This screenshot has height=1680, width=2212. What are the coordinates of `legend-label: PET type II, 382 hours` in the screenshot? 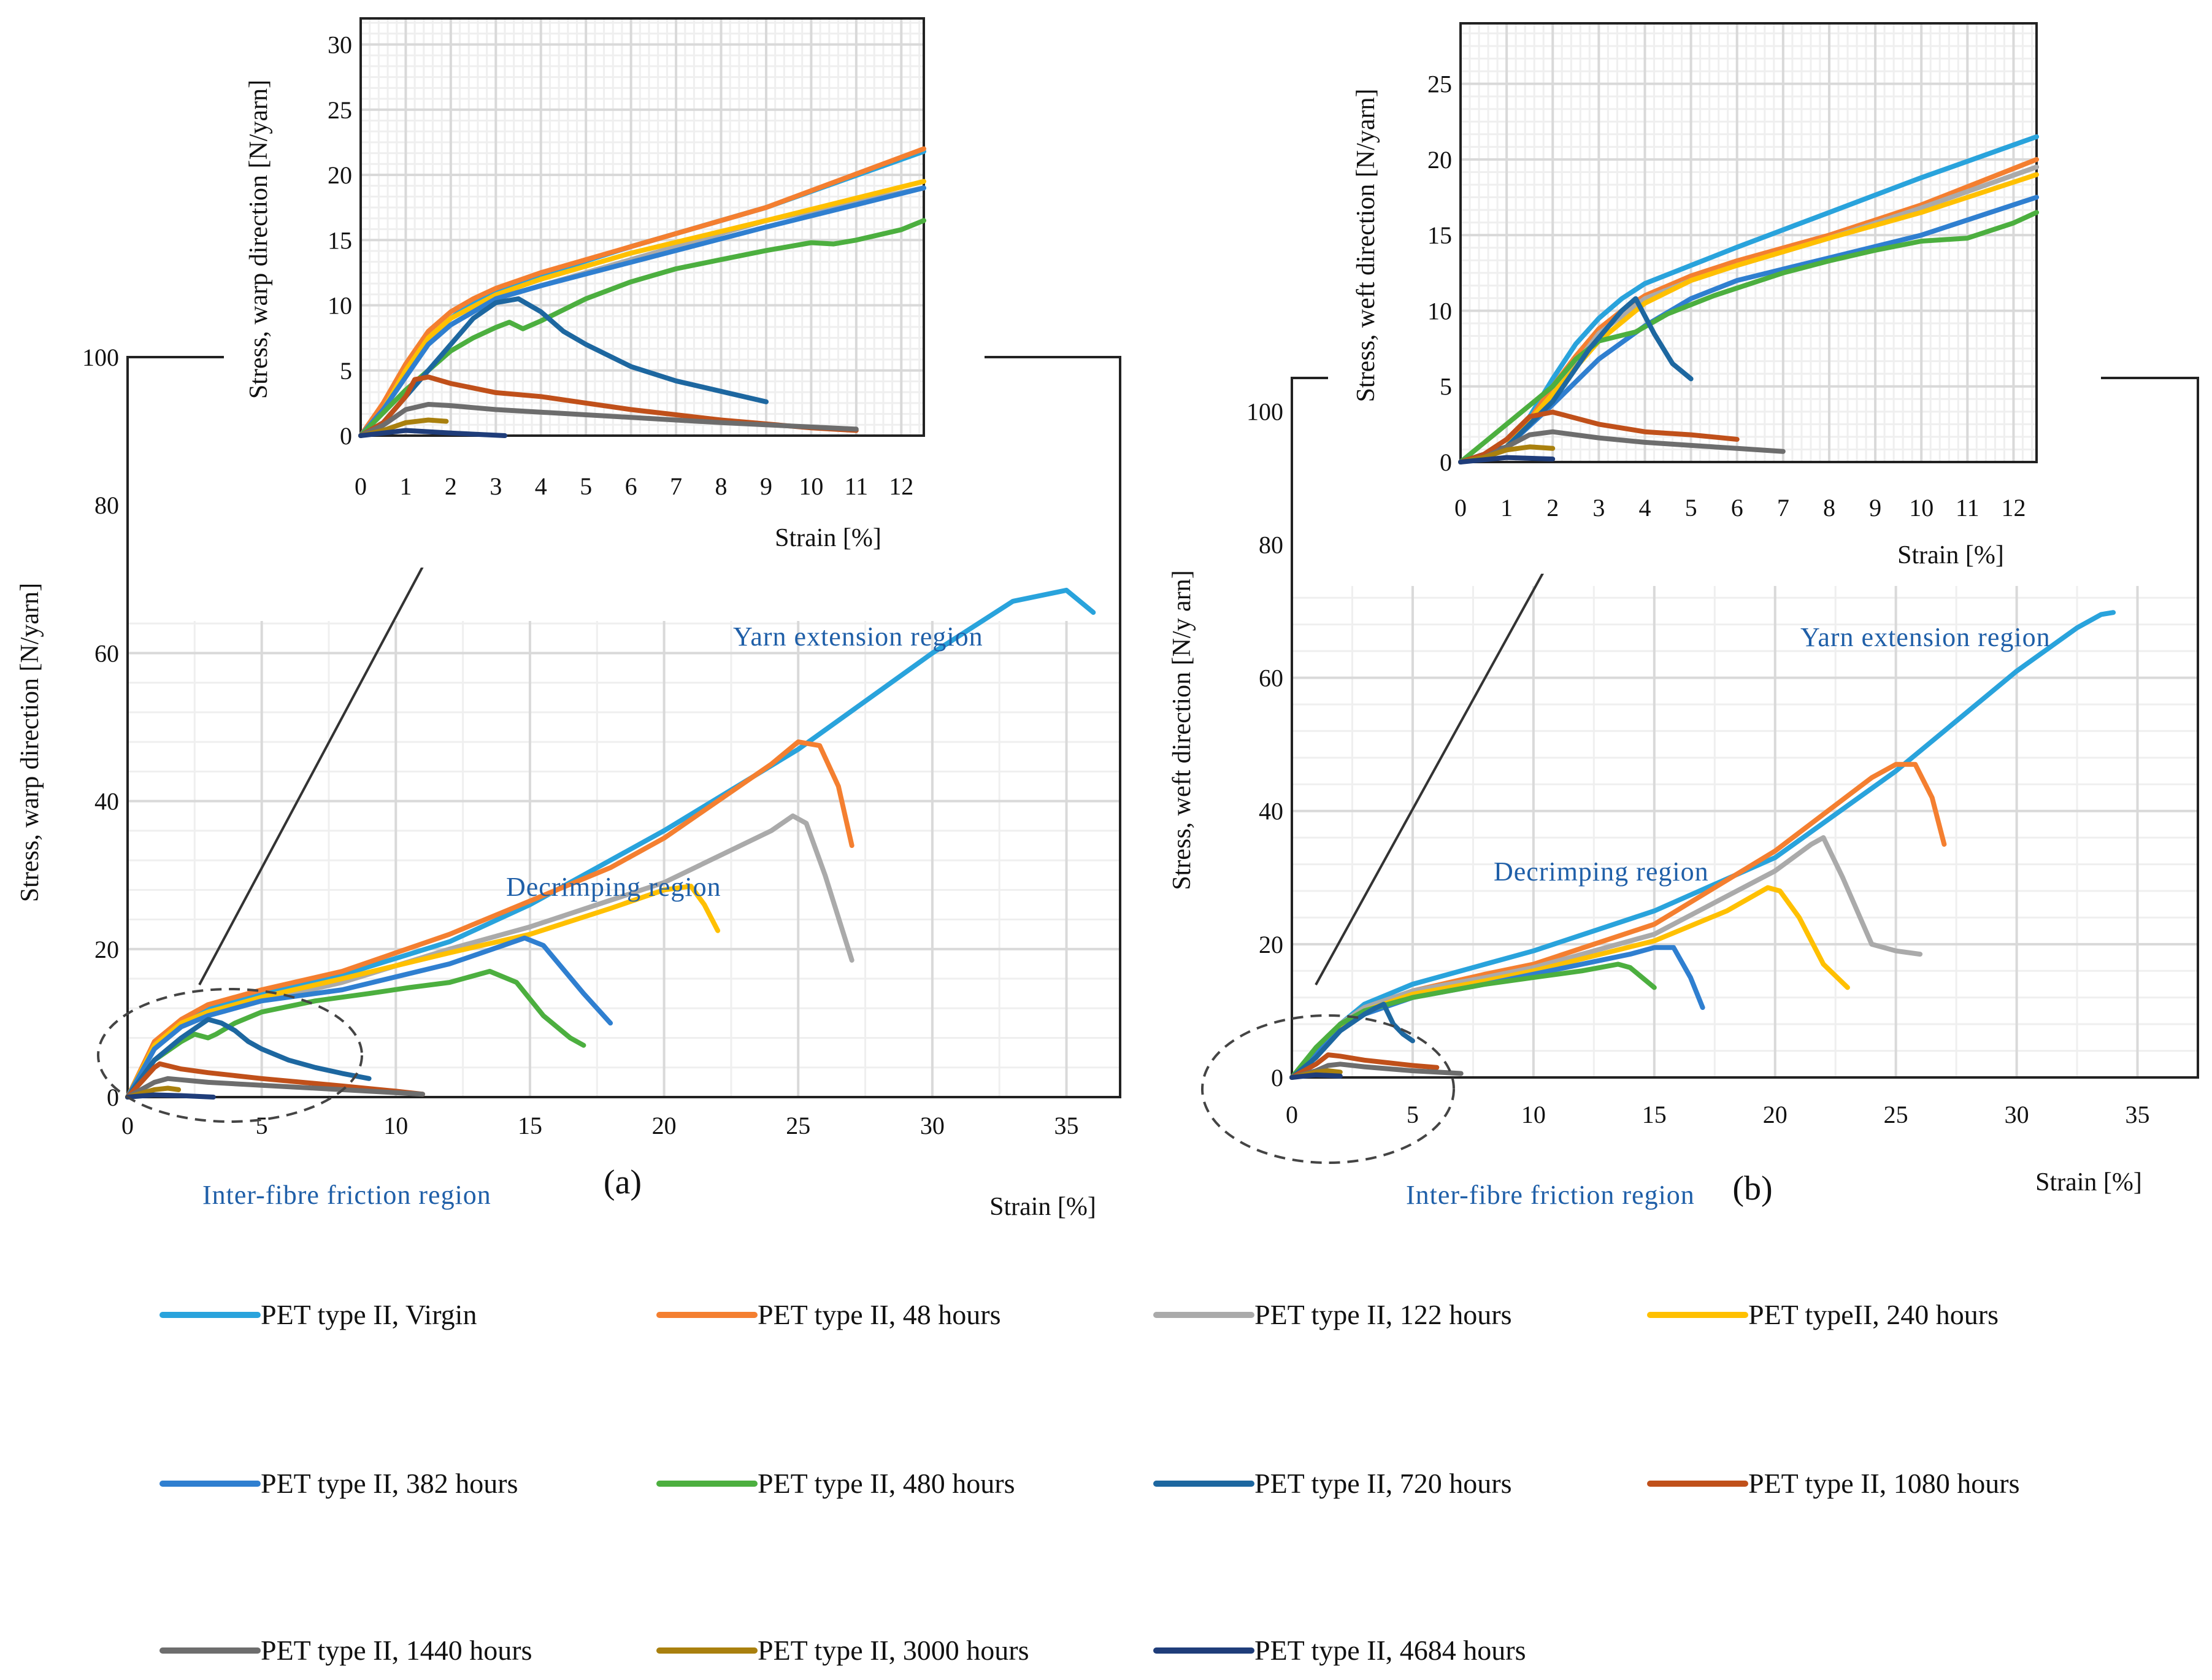 It's located at (390, 1483).